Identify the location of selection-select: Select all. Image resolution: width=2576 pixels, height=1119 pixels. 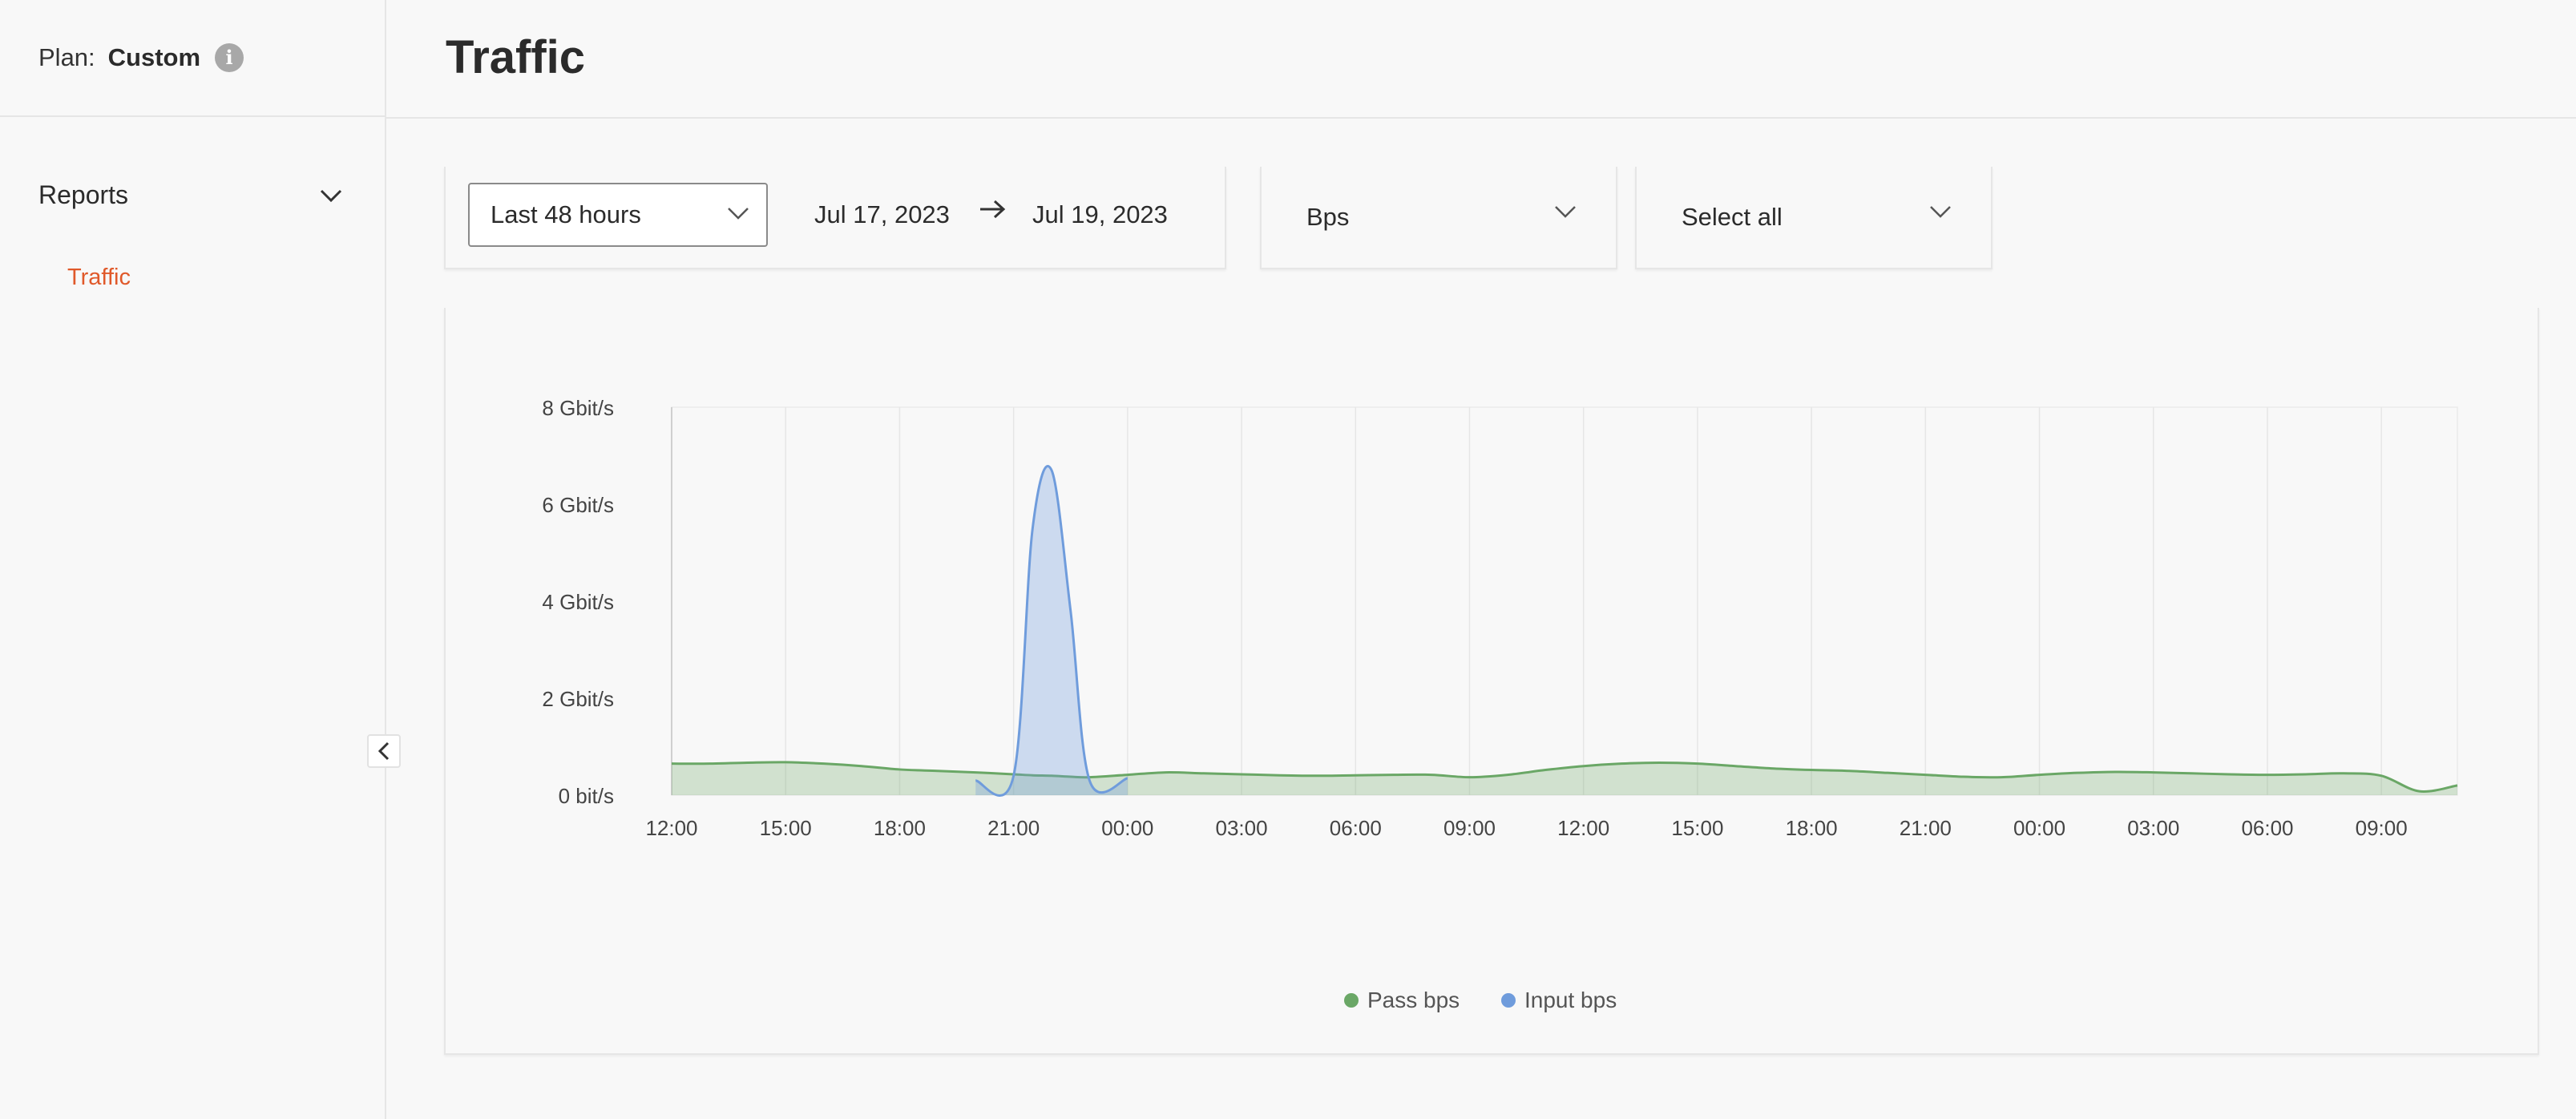
(1814, 217).